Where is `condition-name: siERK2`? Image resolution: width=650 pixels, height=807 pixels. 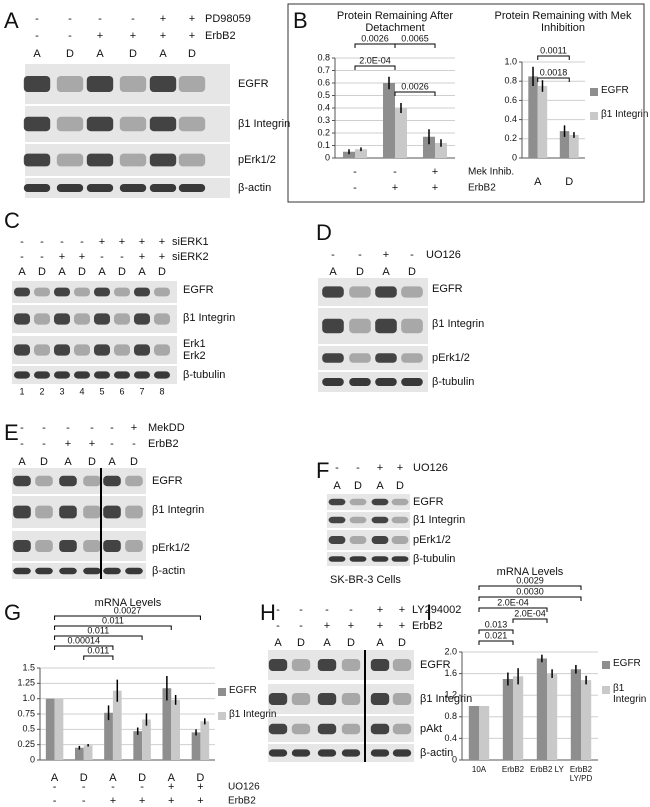 condition-name: siERK2 is located at coordinates (190, 257).